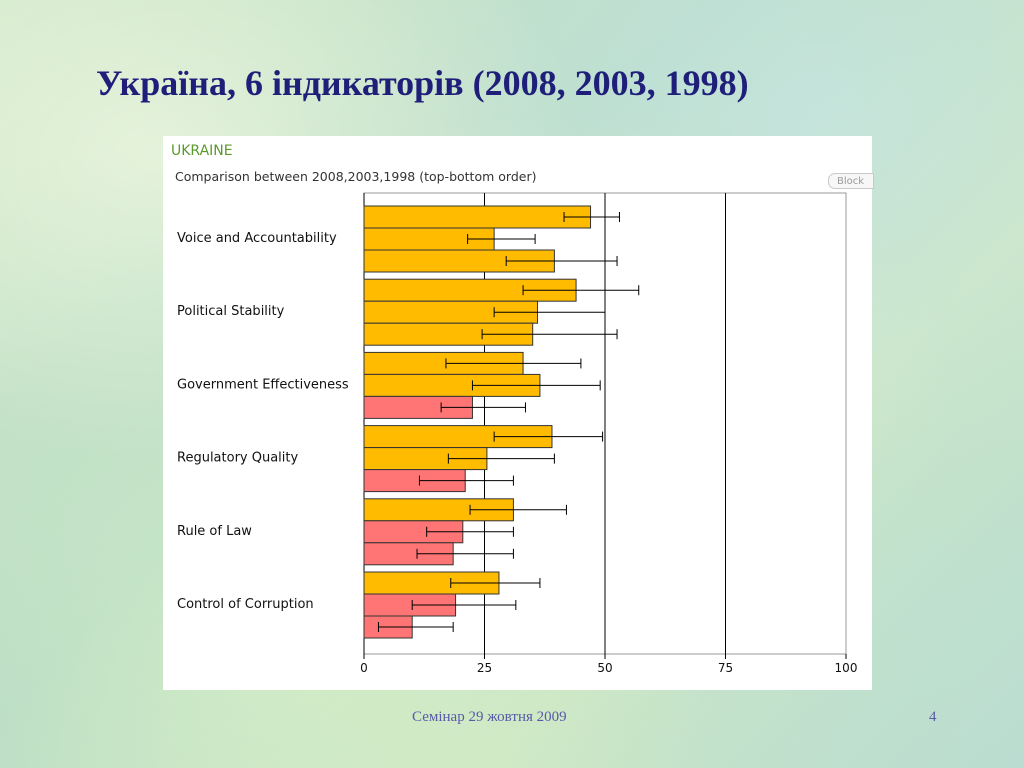 This screenshot has height=768, width=1024. What do you see at coordinates (933, 717) in the screenshot?
I see `page-number: 4` at bounding box center [933, 717].